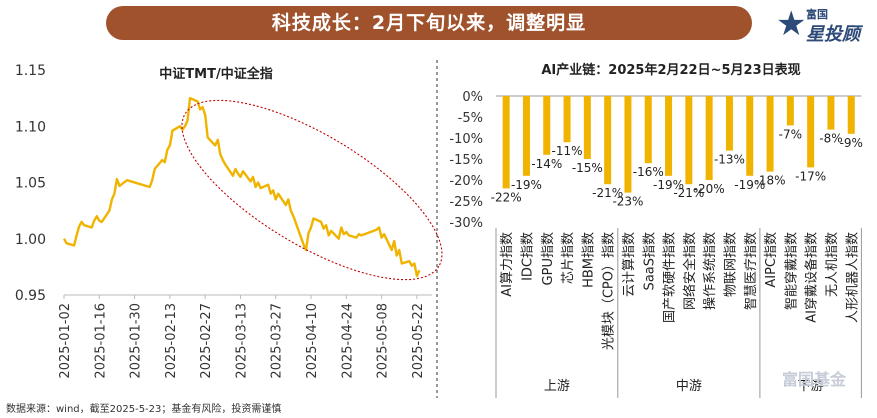 The height and width of the screenshot is (418, 877). Describe the element at coordinates (730, 264) in the screenshot. I see `bar-category-label: 物联网指数` at that location.